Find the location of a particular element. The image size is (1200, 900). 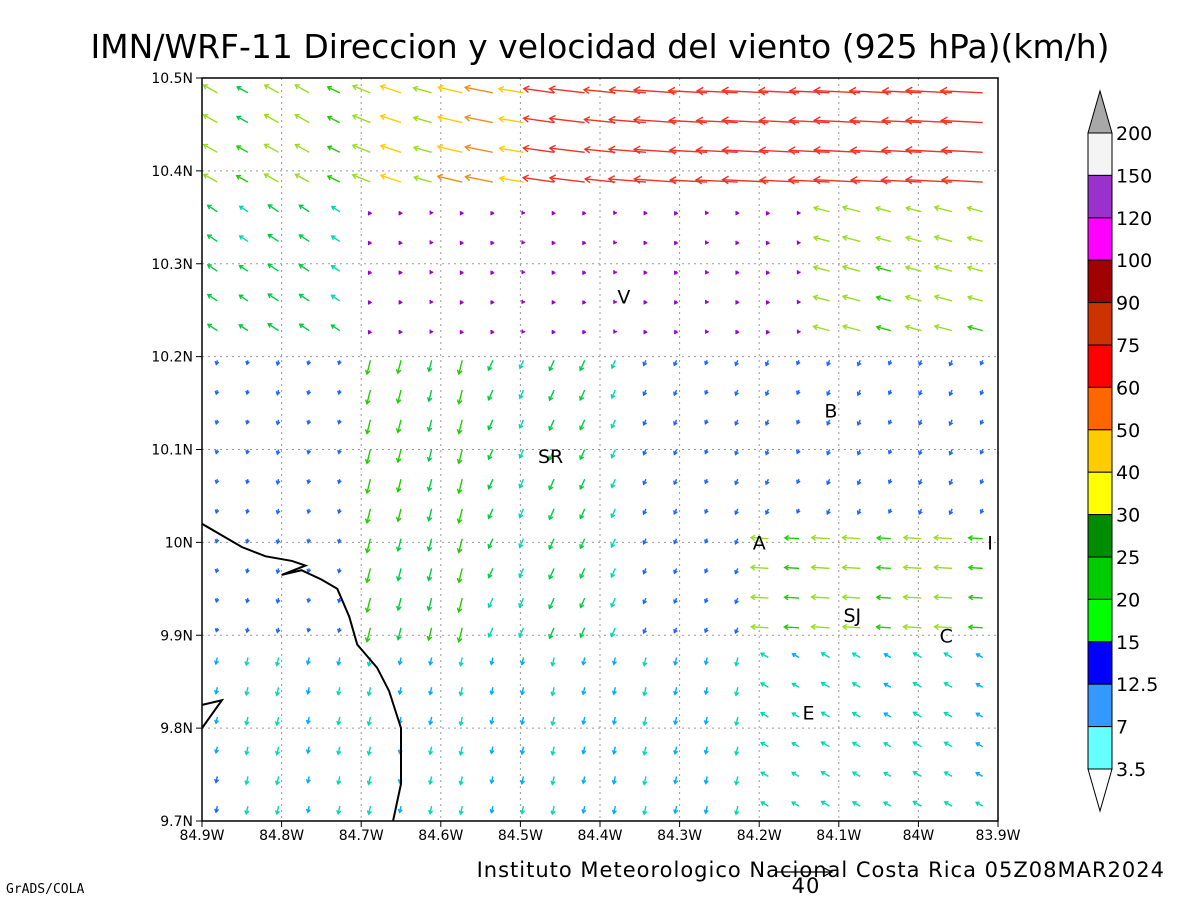

coastline is located at coordinates (302, 671).